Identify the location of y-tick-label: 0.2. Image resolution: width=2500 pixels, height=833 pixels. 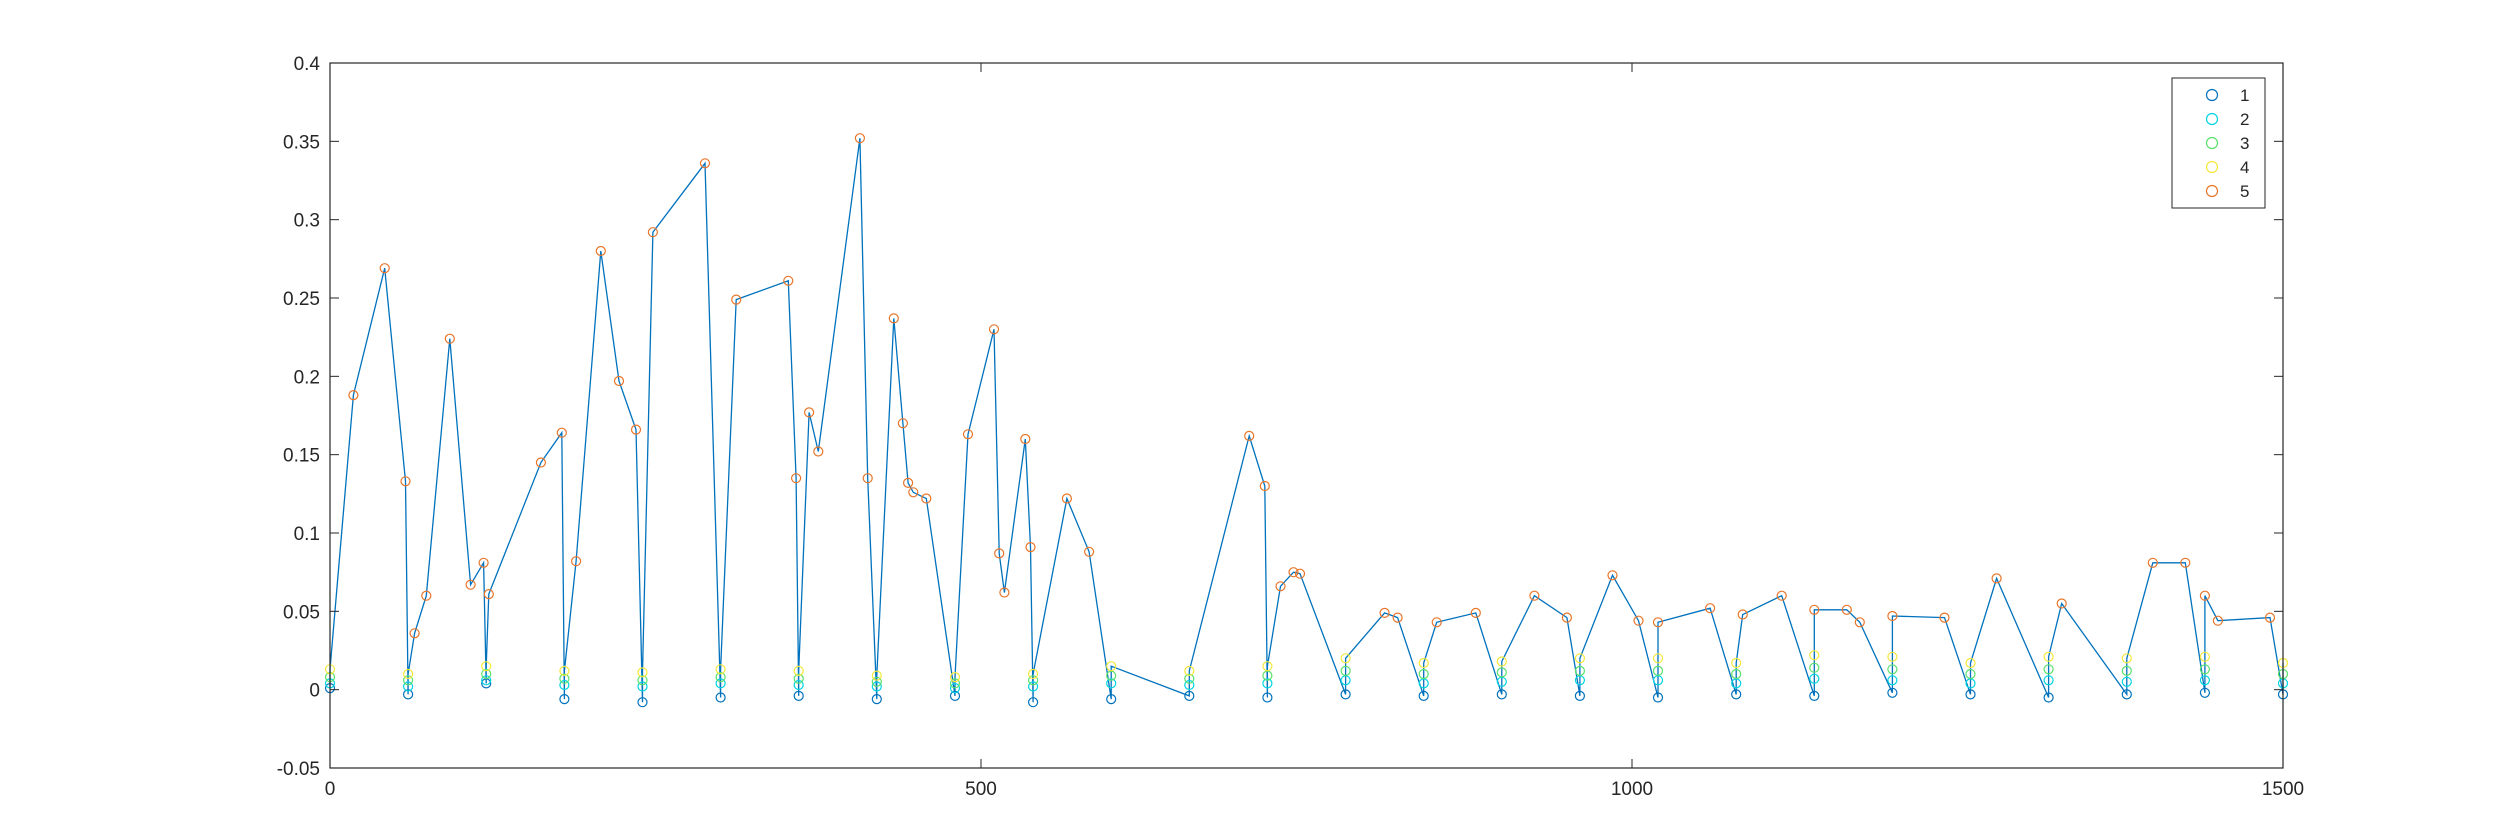
(307, 377).